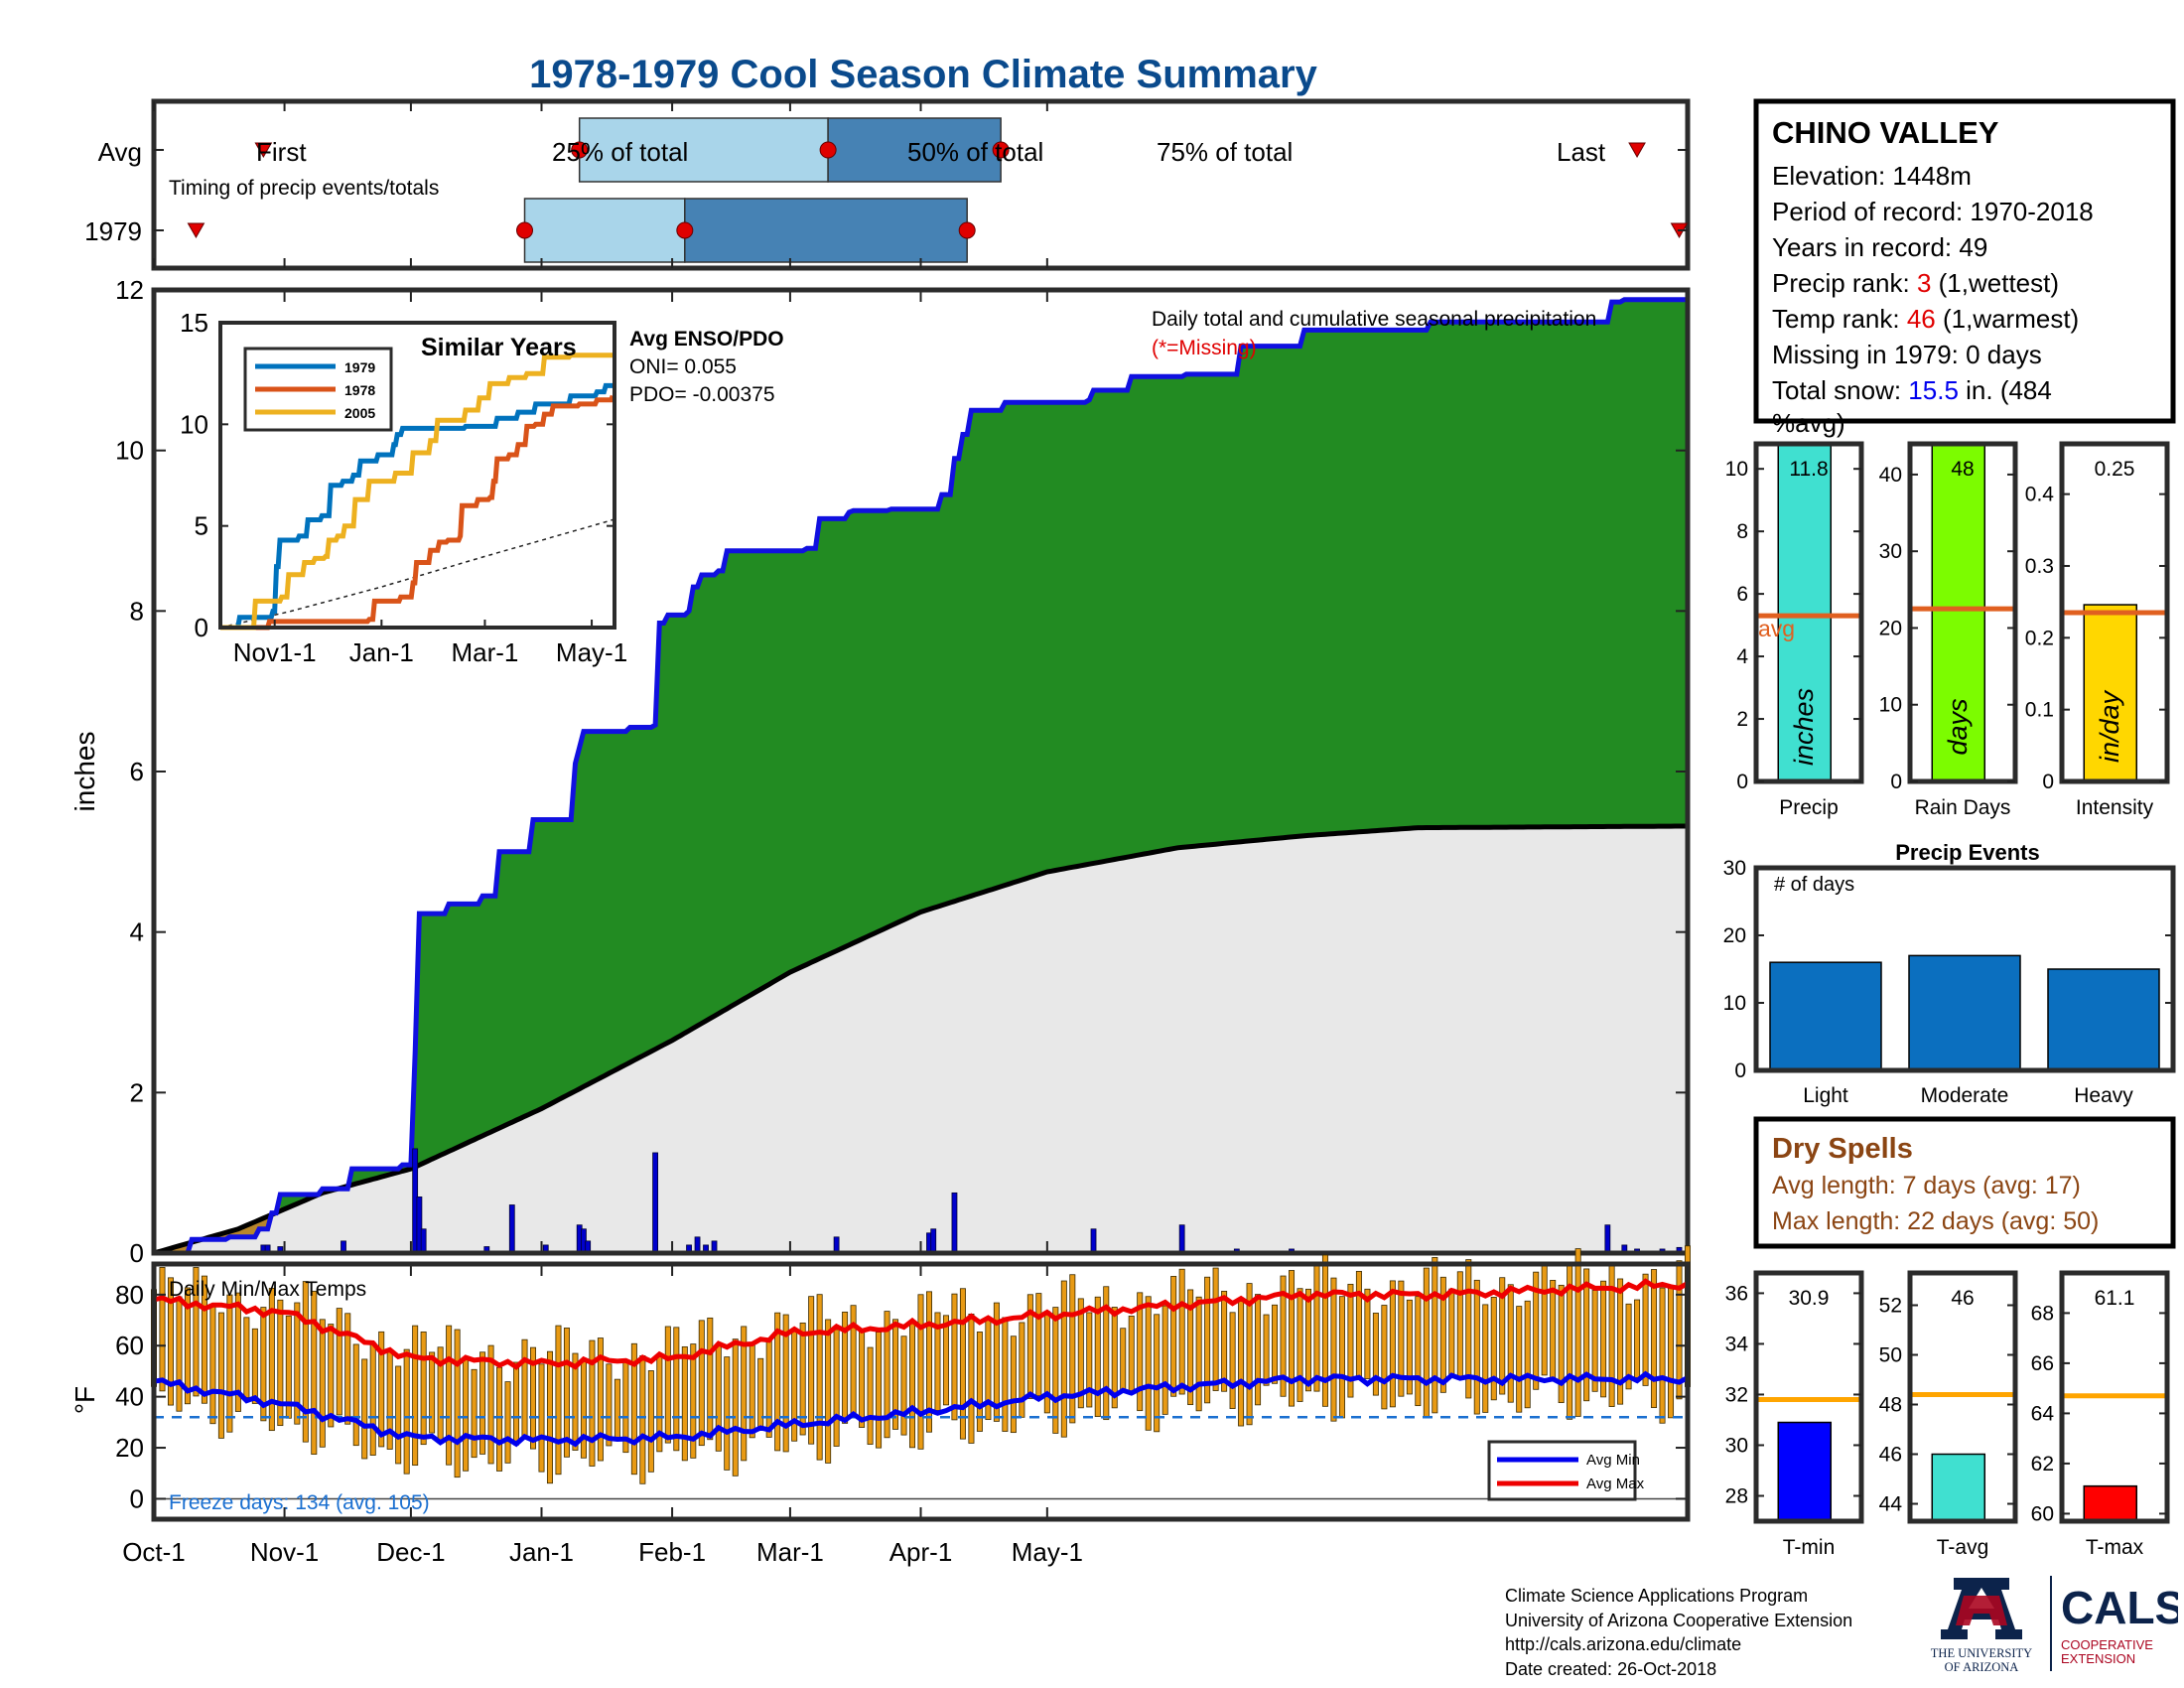 The image size is (2184, 1688). I want to click on dry-spells-max: Max length: 22 days (avg: 50), so click(1935, 1221).